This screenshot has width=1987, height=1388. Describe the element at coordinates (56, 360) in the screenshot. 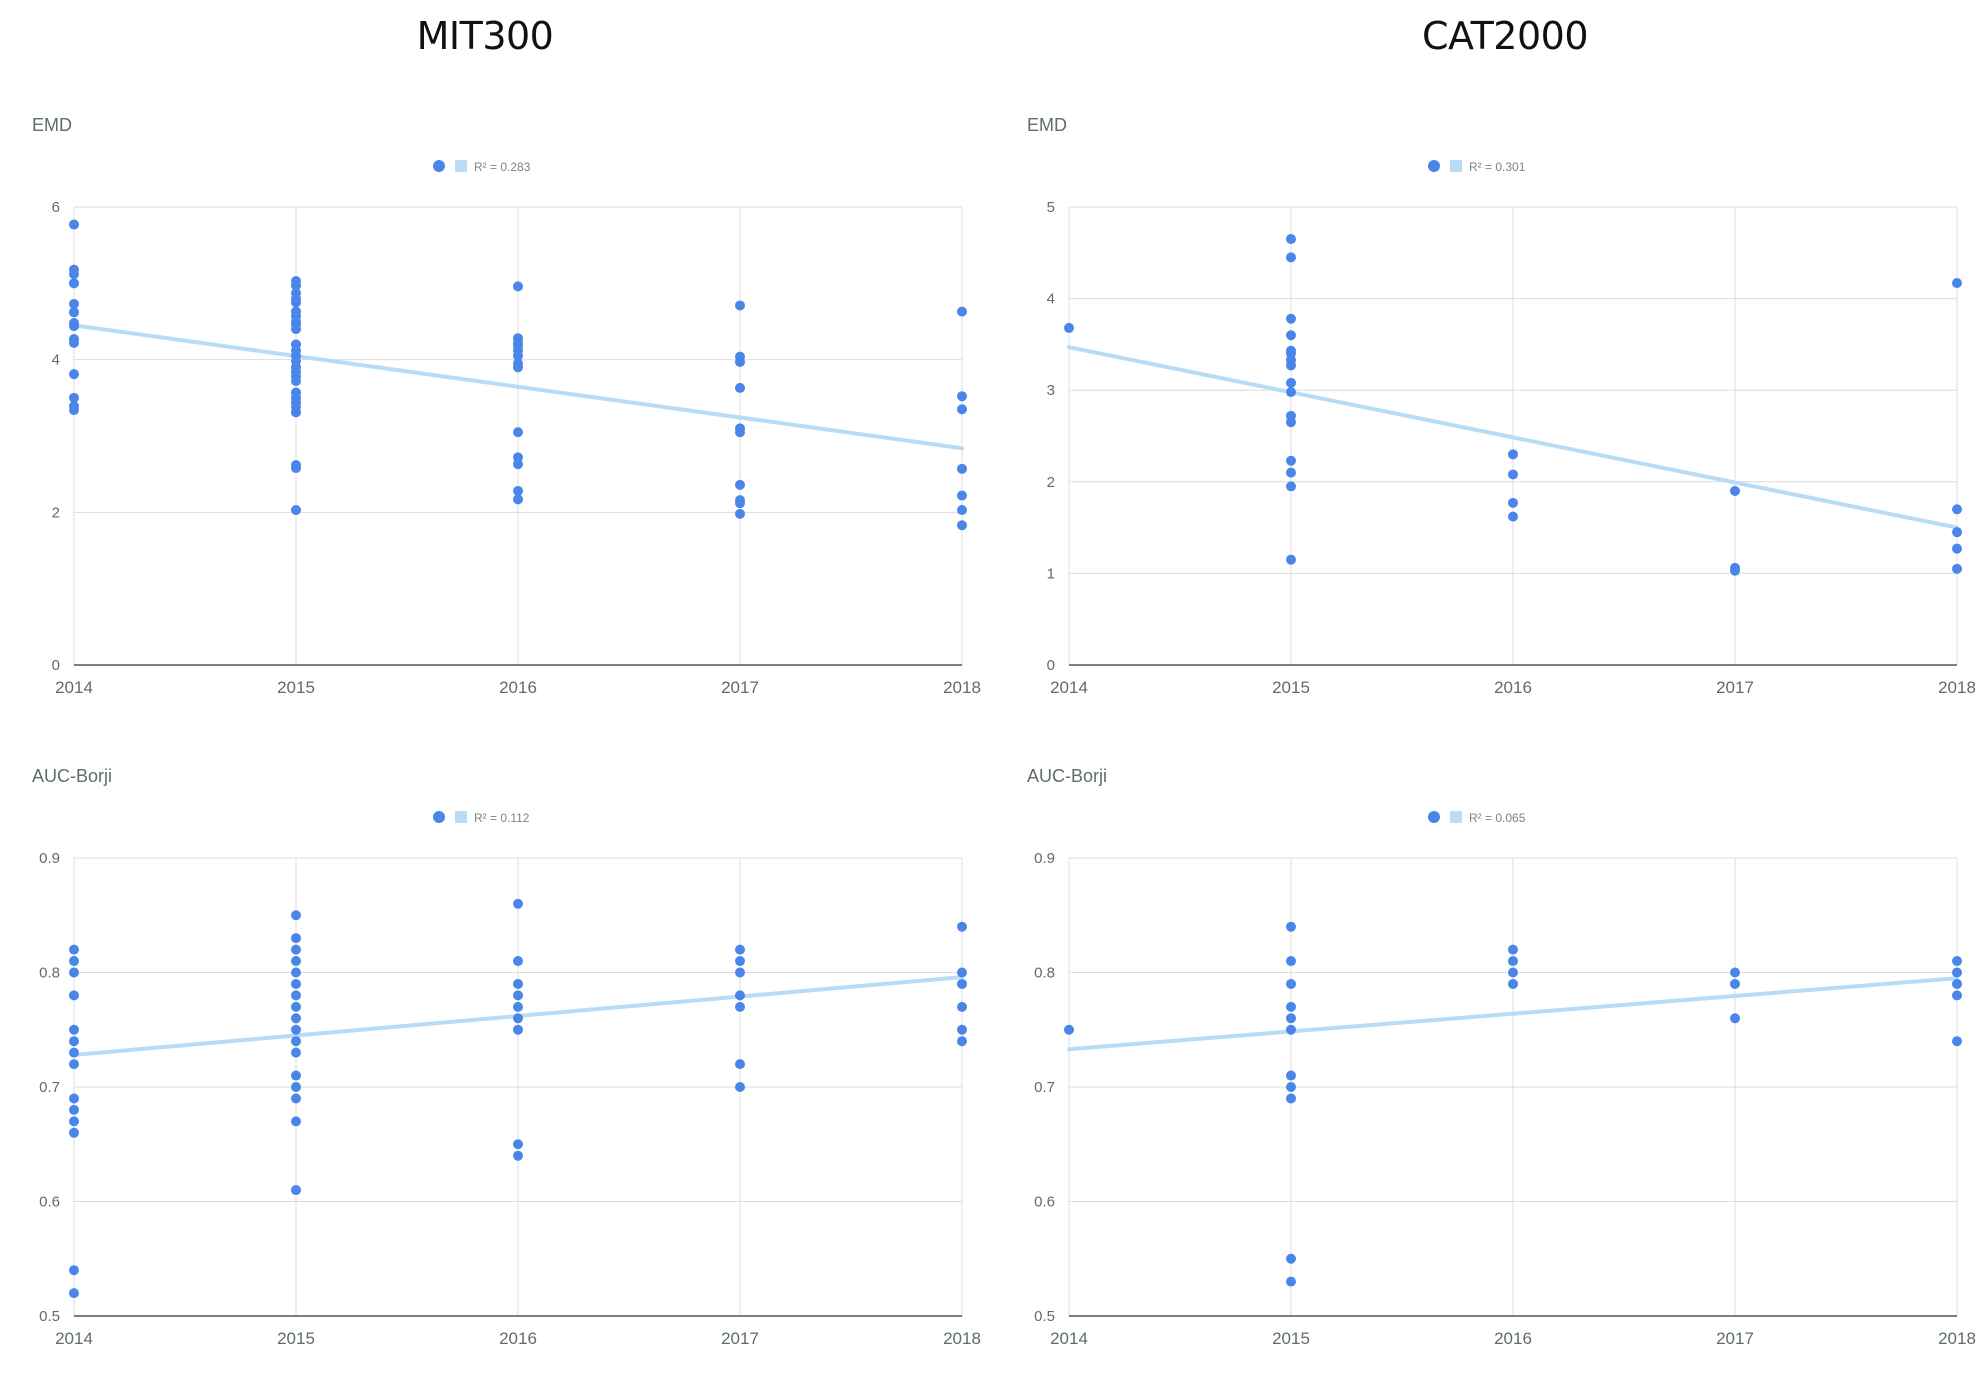

I see `y-tick-label: 4` at that location.